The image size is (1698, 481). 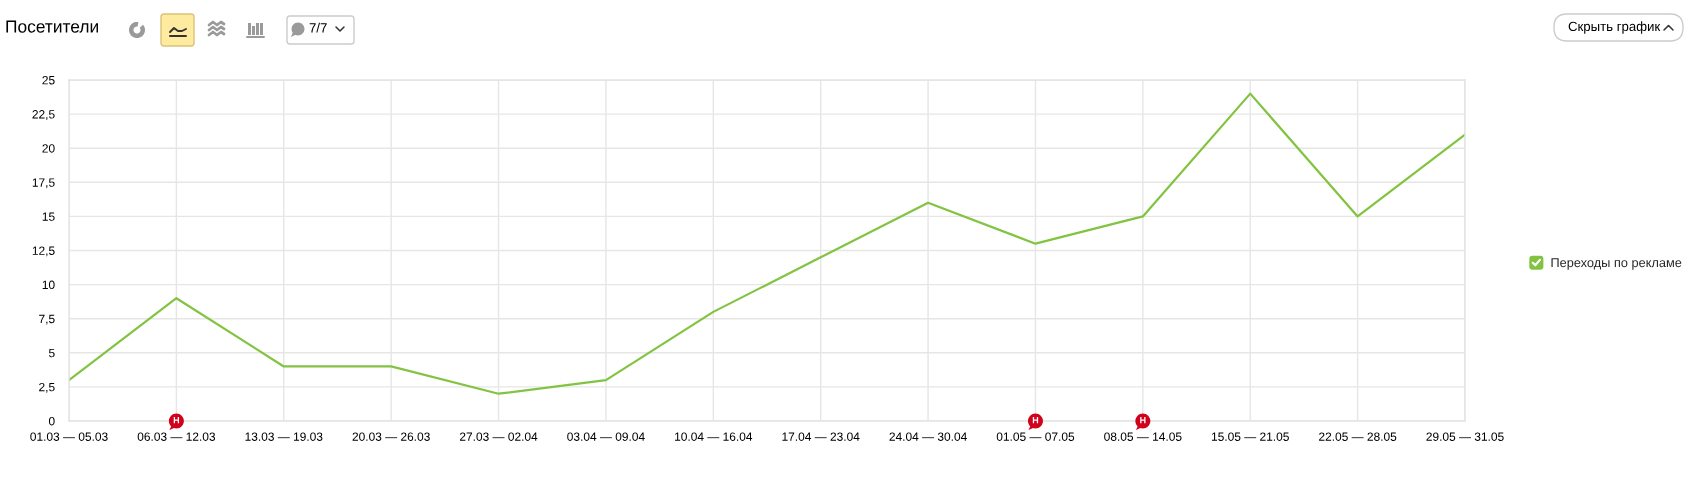 I want to click on x-tick-label: 08.05 — 14.05, so click(x=1143, y=436).